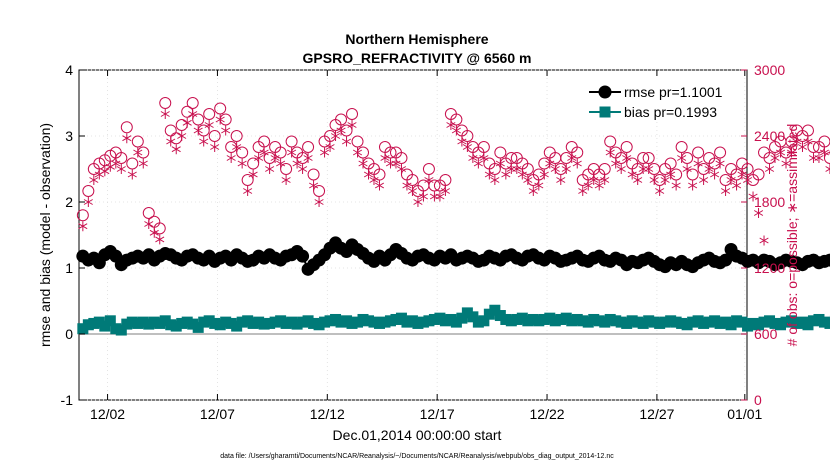 The image size is (830, 470). Describe the element at coordinates (73, 235) in the screenshot. I see `y-axis-ticks: -1 0 1 2 3 4` at that location.